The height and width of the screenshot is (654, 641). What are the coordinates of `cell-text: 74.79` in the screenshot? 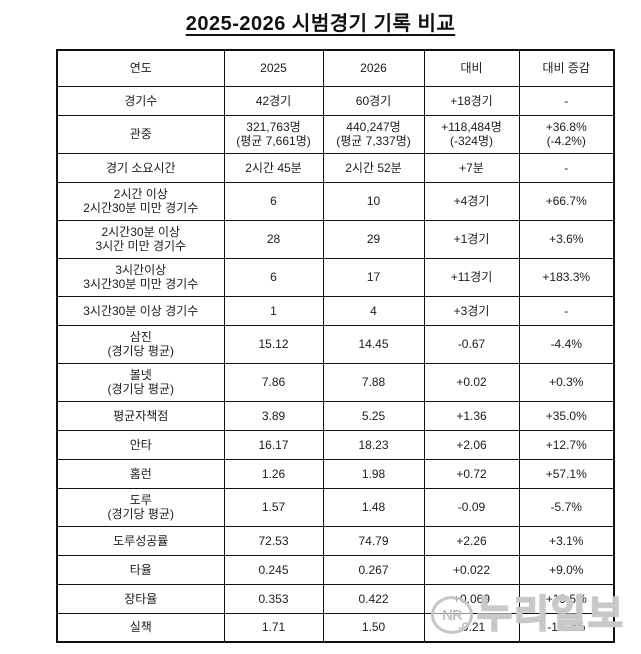 It's located at (373, 540).